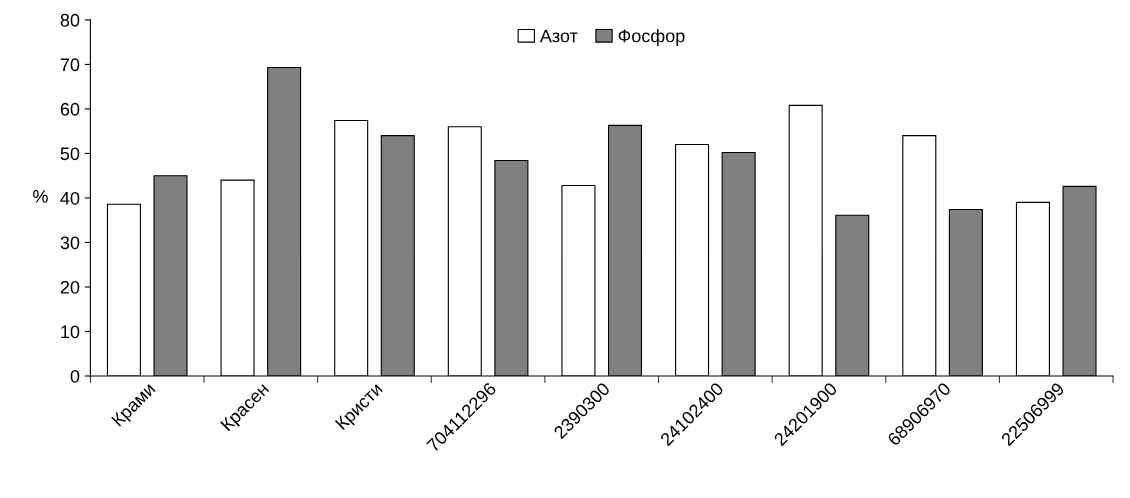 This screenshot has width=1130, height=498. What do you see at coordinates (558, 36) in the screenshot?
I see `legend-label: Азот` at bounding box center [558, 36].